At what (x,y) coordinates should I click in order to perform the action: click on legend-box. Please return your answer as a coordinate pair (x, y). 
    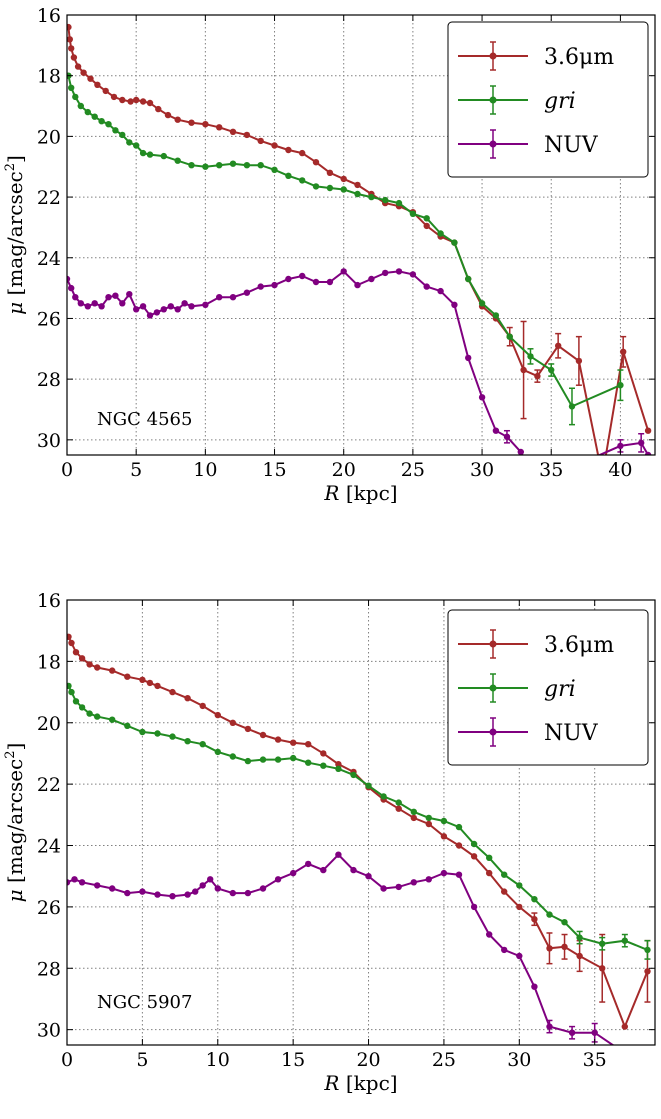
    Looking at the image, I should click on (548, 99).